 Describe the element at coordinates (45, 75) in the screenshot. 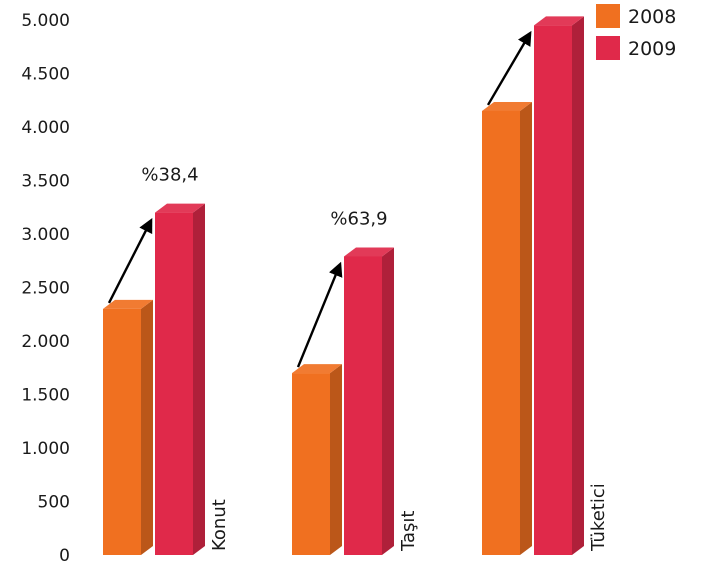

I see `y-tick-label: 4.500` at that location.